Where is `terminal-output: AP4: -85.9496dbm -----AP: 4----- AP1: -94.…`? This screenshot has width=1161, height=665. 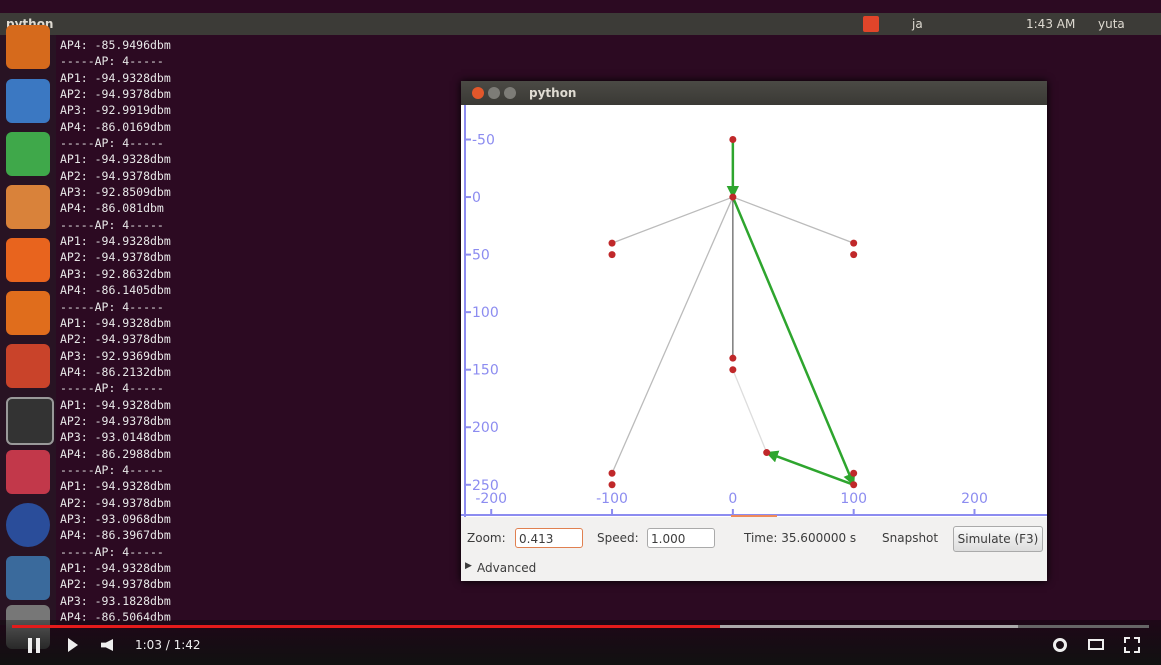
terminal-output: AP4: -85.9496dbm -----AP: 4----- AP1: -94.… is located at coordinates (115, 331).